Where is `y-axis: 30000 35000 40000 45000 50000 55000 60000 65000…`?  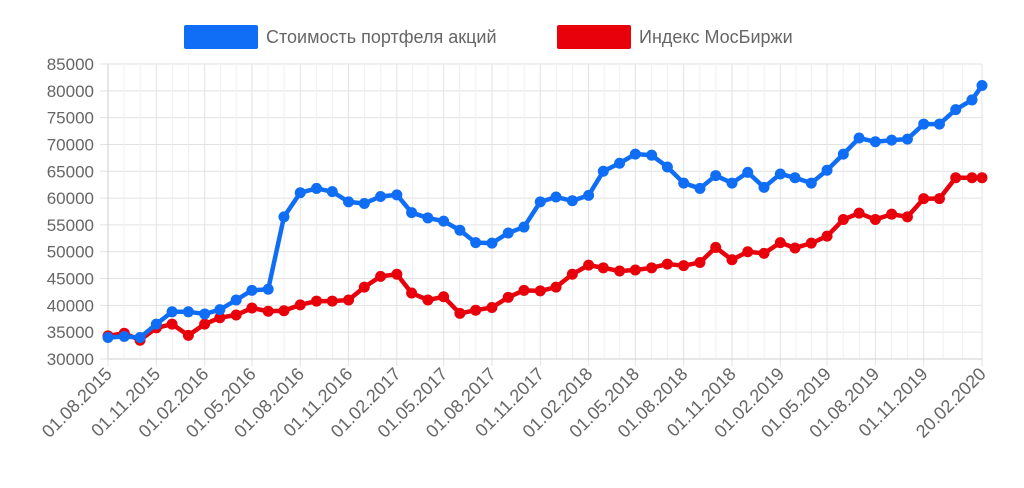 y-axis: 30000 35000 40000 45000 50000 55000 60000 65000… is located at coordinates (70, 212).